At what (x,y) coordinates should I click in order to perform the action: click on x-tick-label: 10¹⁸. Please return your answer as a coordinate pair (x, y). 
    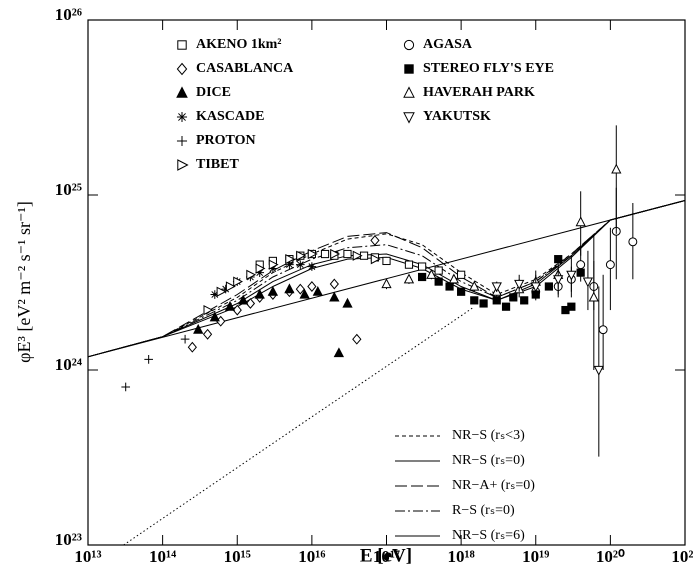
    Looking at the image, I should click on (461, 556).